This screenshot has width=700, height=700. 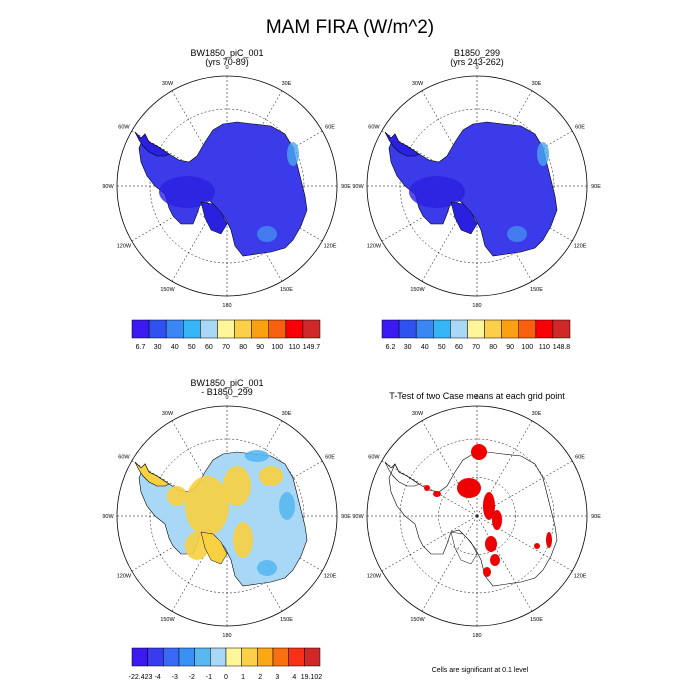 What do you see at coordinates (267, 568) in the screenshot?
I see `negative-difference-region` at bounding box center [267, 568].